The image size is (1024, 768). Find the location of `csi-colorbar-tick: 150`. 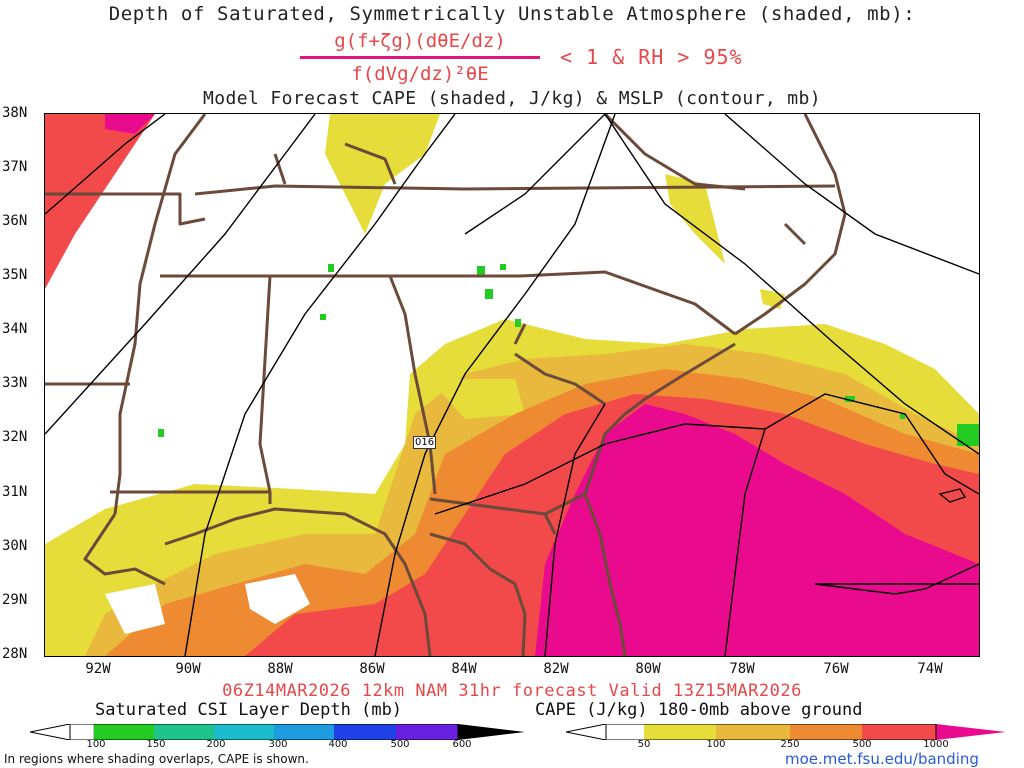

csi-colorbar-tick: 150 is located at coordinates (156, 744).